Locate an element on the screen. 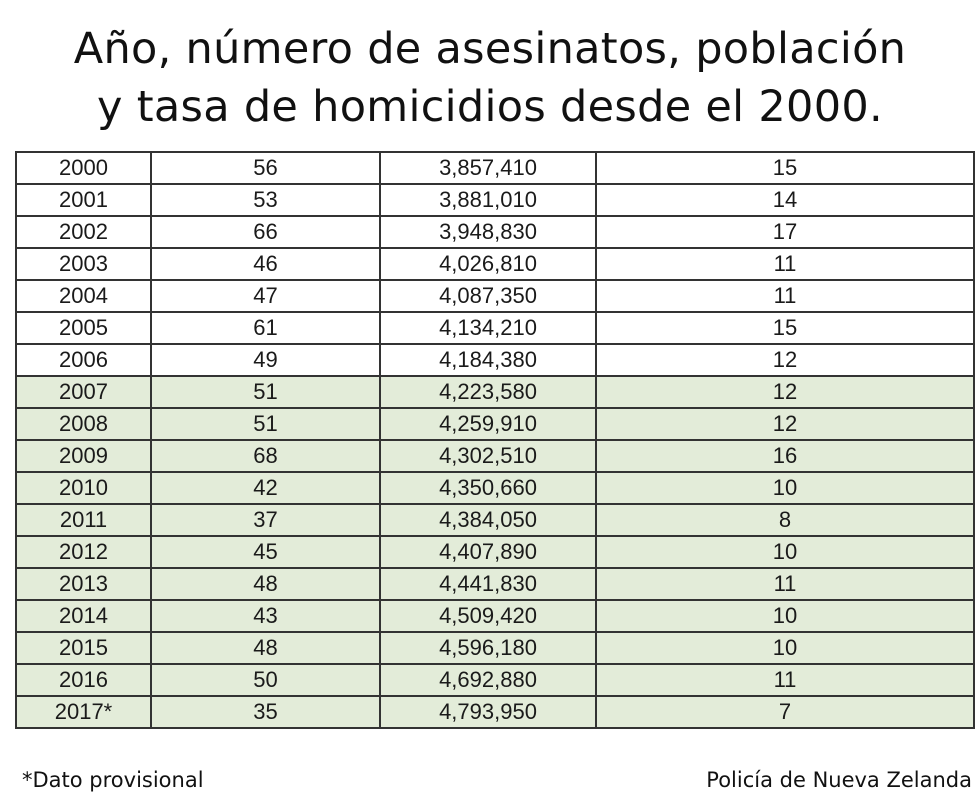 The height and width of the screenshot is (799, 980). provisional-note: *Dato provisional is located at coordinates (113, 780).